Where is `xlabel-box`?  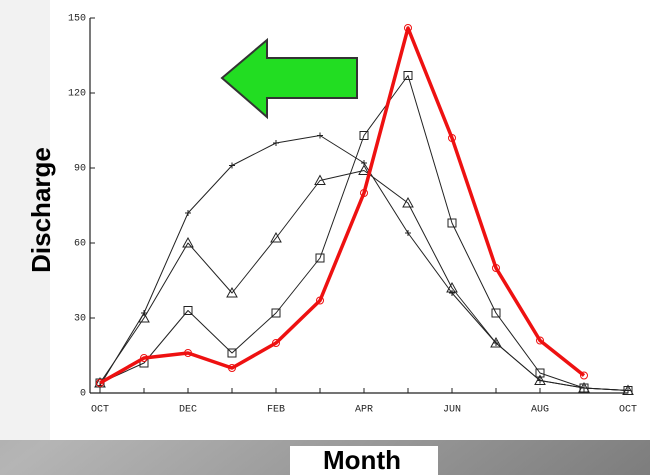
xlabel-box is located at coordinates (364, 460).